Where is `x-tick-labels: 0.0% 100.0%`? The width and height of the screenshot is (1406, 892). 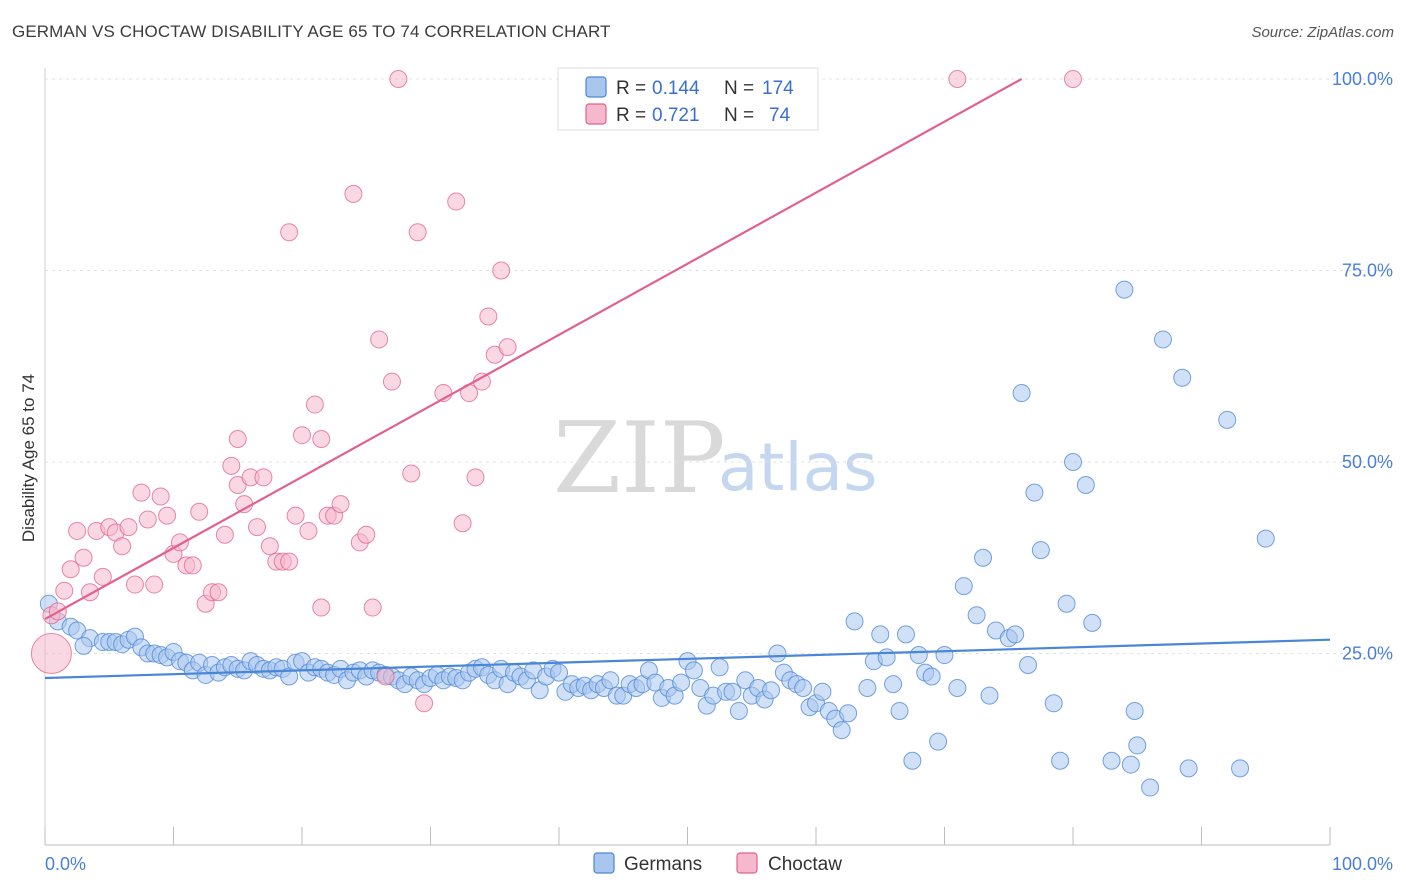
x-tick-labels: 0.0% 100.0% is located at coordinates (719, 864).